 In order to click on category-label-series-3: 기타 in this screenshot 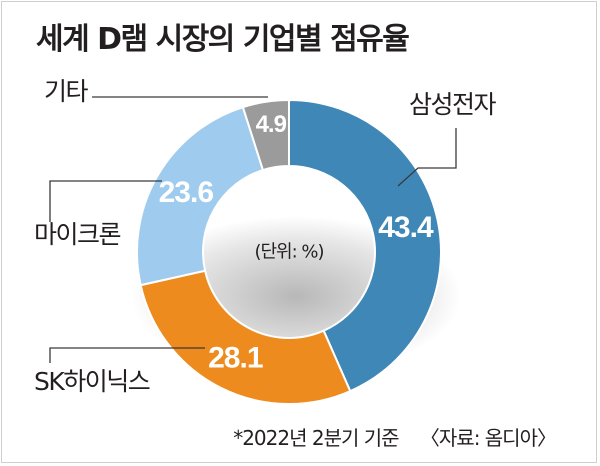, I will do `click(66, 91)`.